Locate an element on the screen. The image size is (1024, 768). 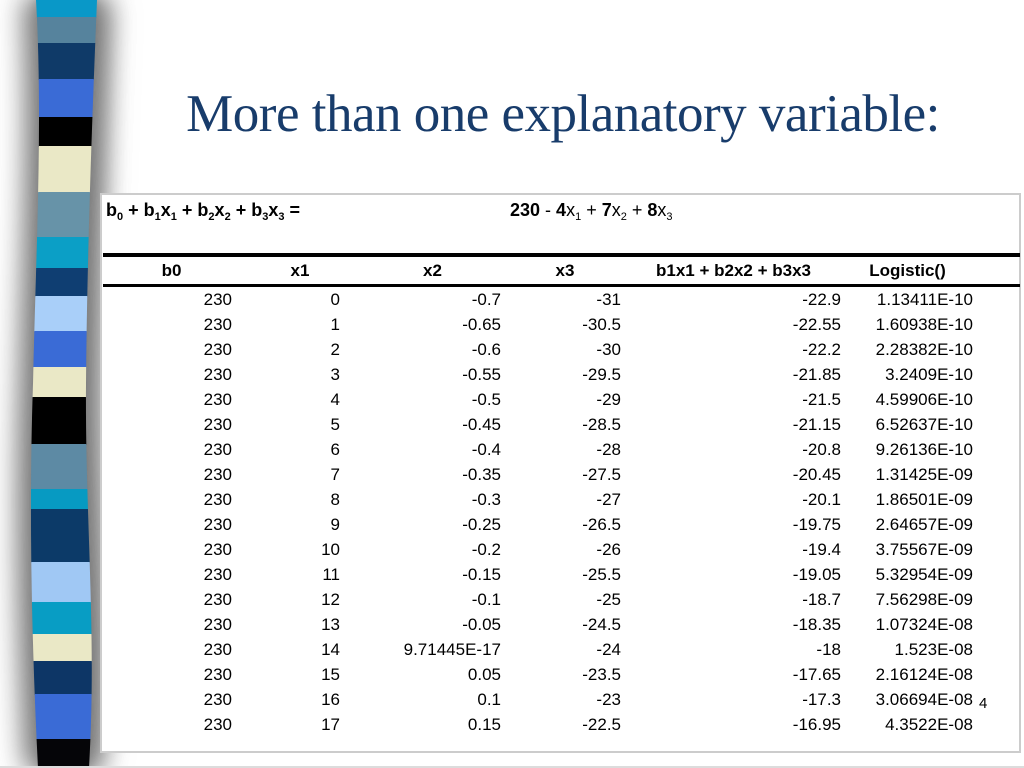
table-cell: -23 is located at coordinates (608, 699).